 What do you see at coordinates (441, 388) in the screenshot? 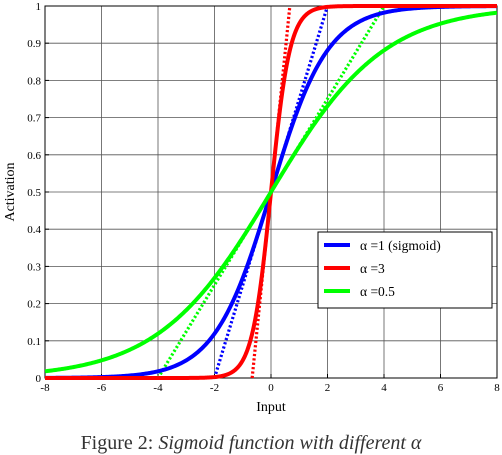
I see `x-tick-label: 6` at bounding box center [441, 388].